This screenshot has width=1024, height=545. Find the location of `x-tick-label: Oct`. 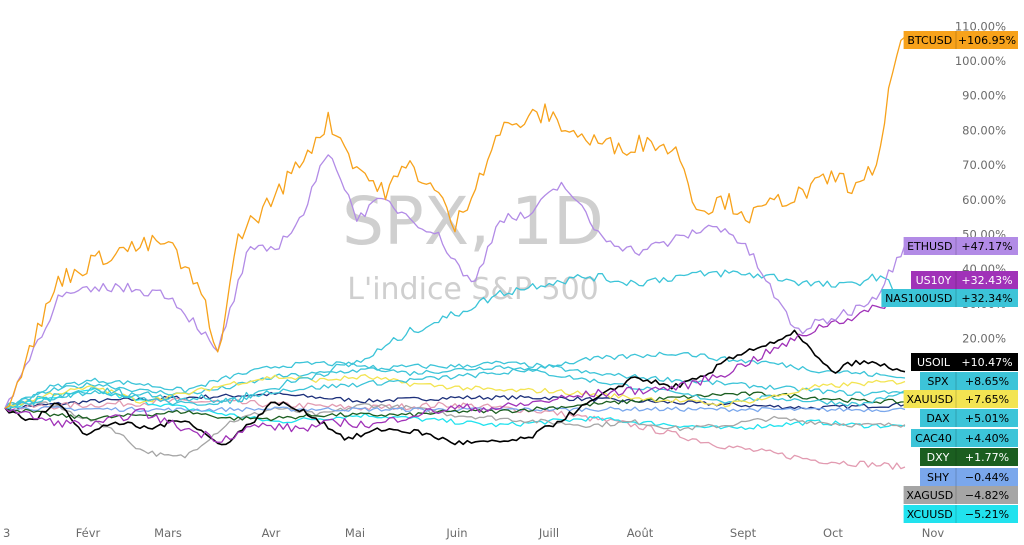

x-tick-label: Oct is located at coordinates (833, 533).